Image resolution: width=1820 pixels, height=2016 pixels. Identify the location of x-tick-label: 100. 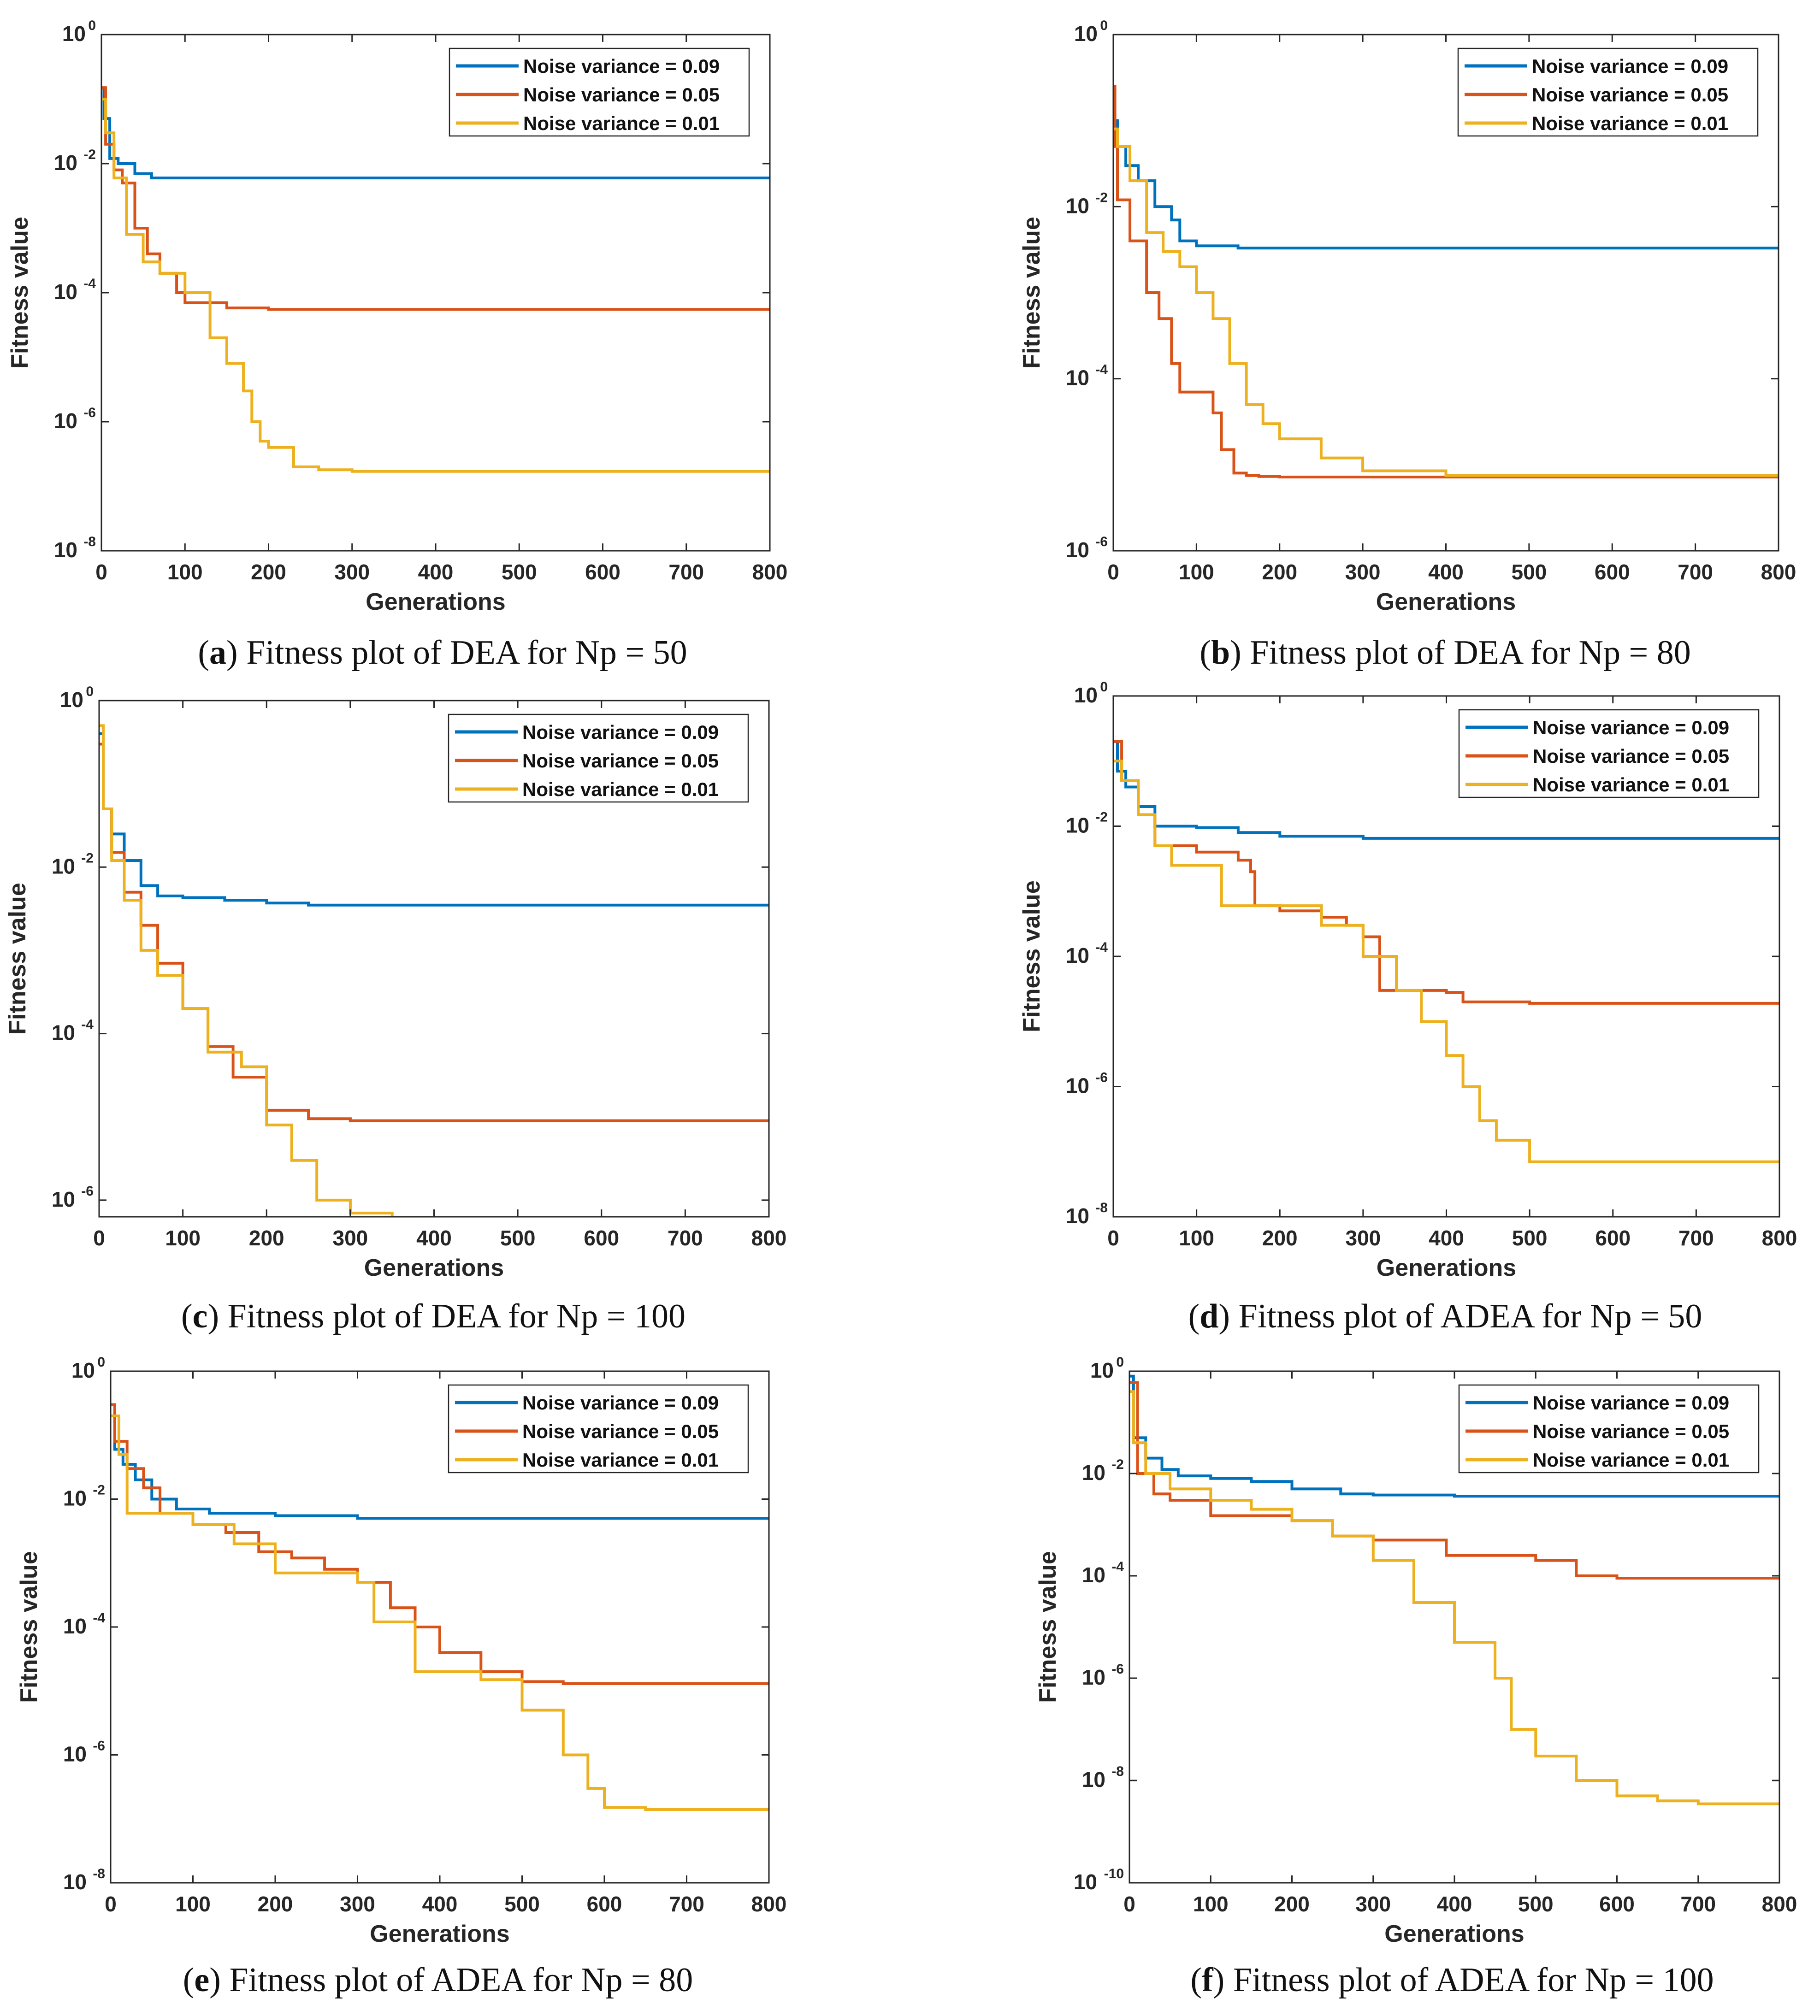
(193, 1904).